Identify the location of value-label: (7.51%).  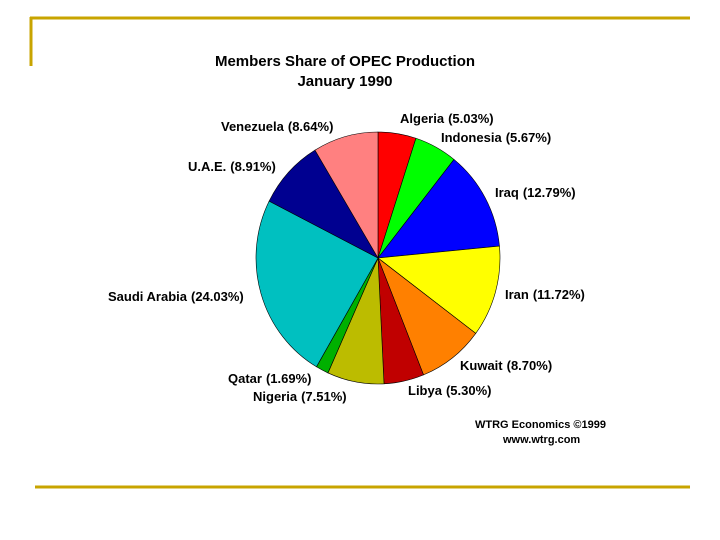
(324, 396).